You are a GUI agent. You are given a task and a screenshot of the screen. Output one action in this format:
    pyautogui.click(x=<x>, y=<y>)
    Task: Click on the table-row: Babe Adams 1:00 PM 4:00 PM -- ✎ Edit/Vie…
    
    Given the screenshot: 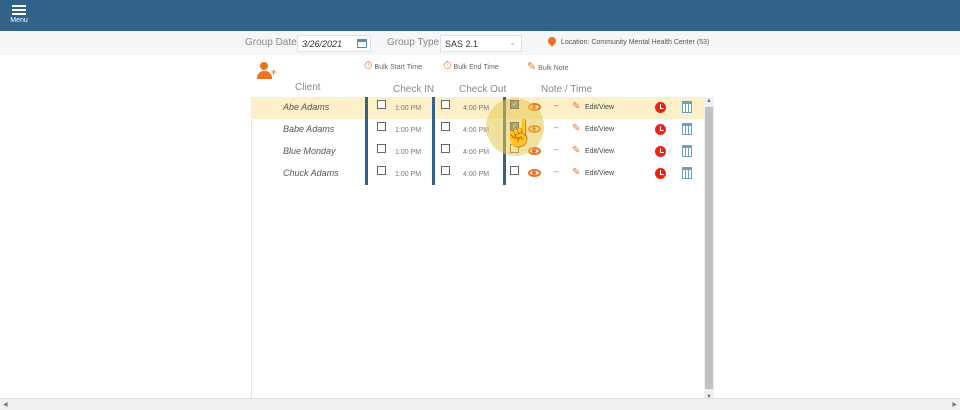 What is the action you would take?
    pyautogui.click(x=477, y=130)
    